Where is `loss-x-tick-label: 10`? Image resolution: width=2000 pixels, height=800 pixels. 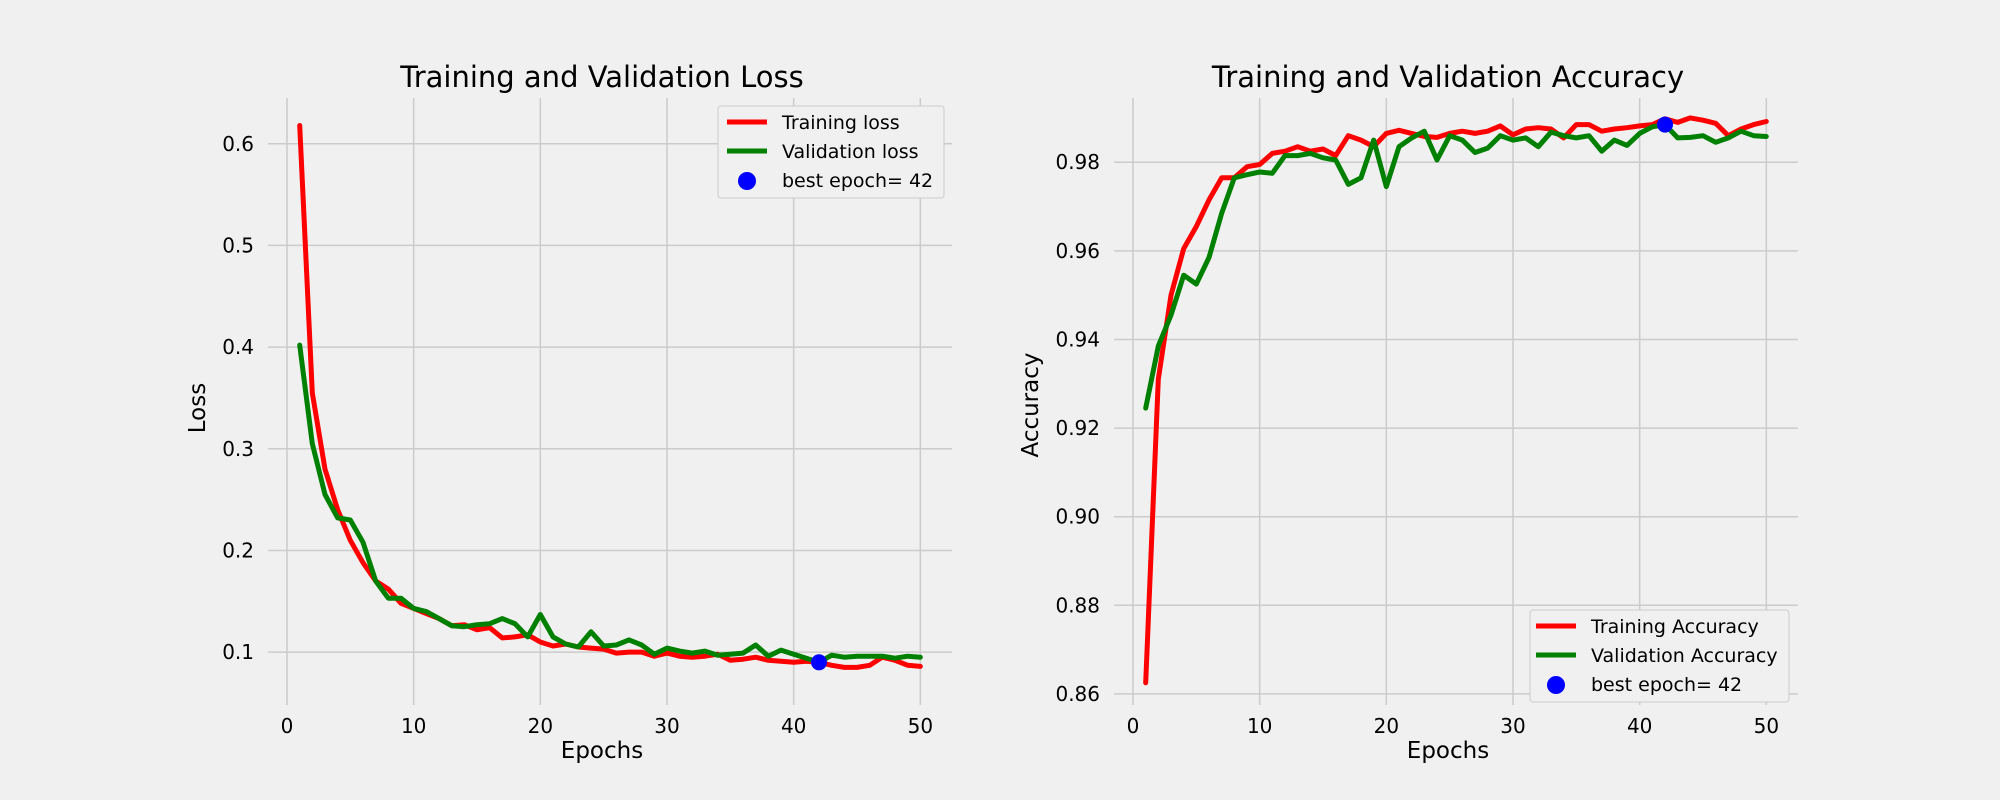
loss-x-tick-label: 10 is located at coordinates (413, 726).